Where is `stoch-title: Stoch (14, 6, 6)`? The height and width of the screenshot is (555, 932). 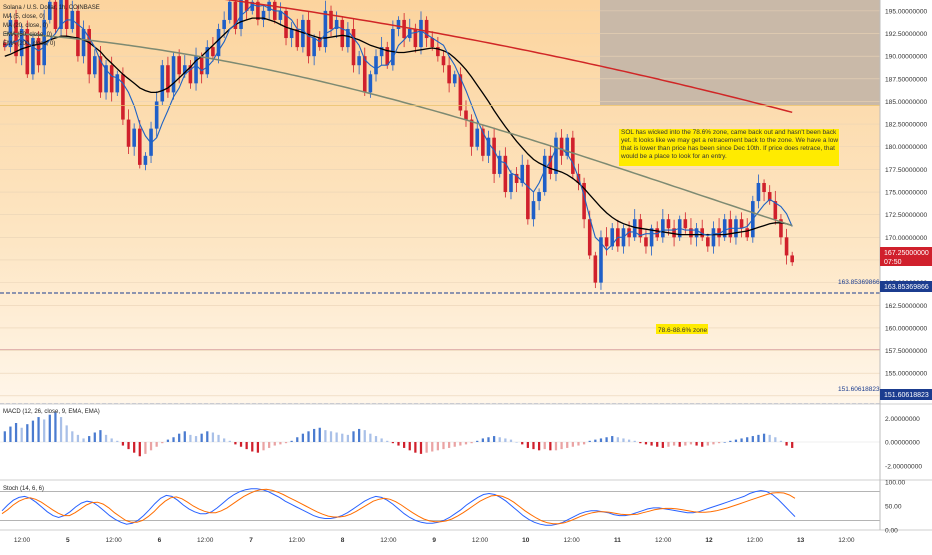
stoch-title: Stoch (14, 6, 6) is located at coordinates (23, 489).